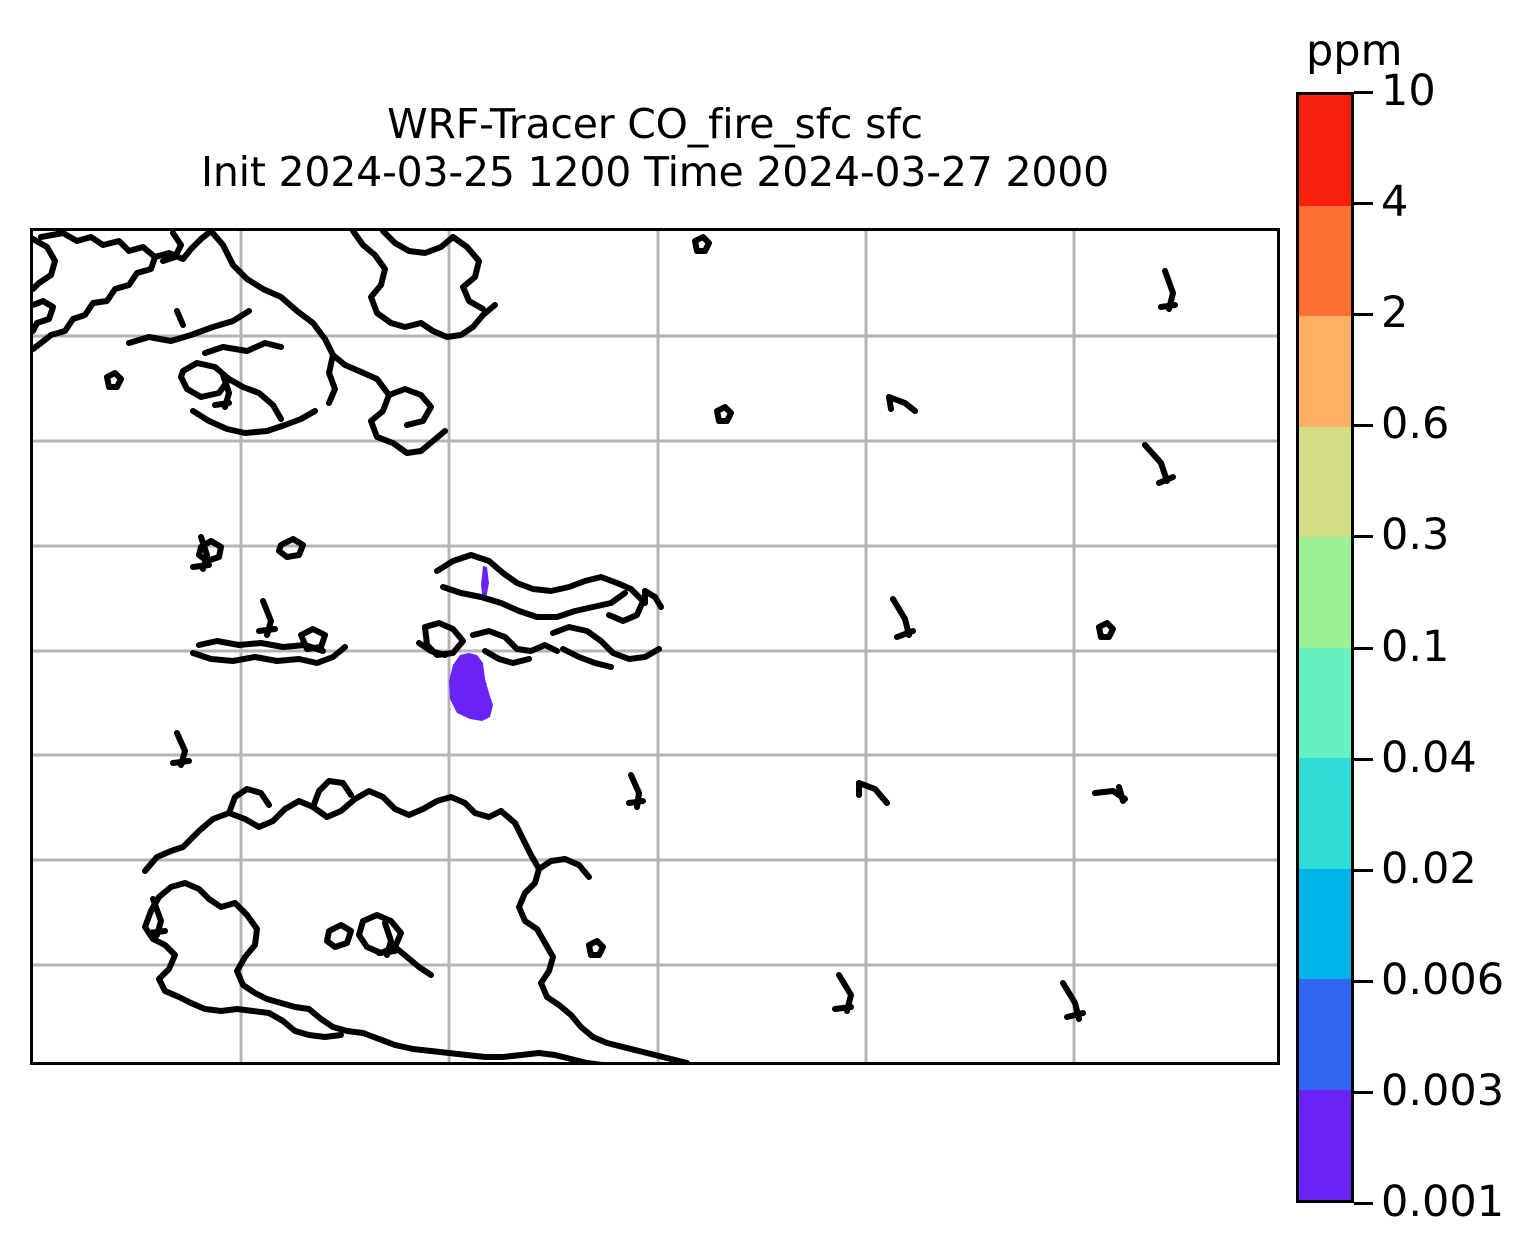  I want to click on colorbar-tick-label: 0.006, so click(1443, 979).